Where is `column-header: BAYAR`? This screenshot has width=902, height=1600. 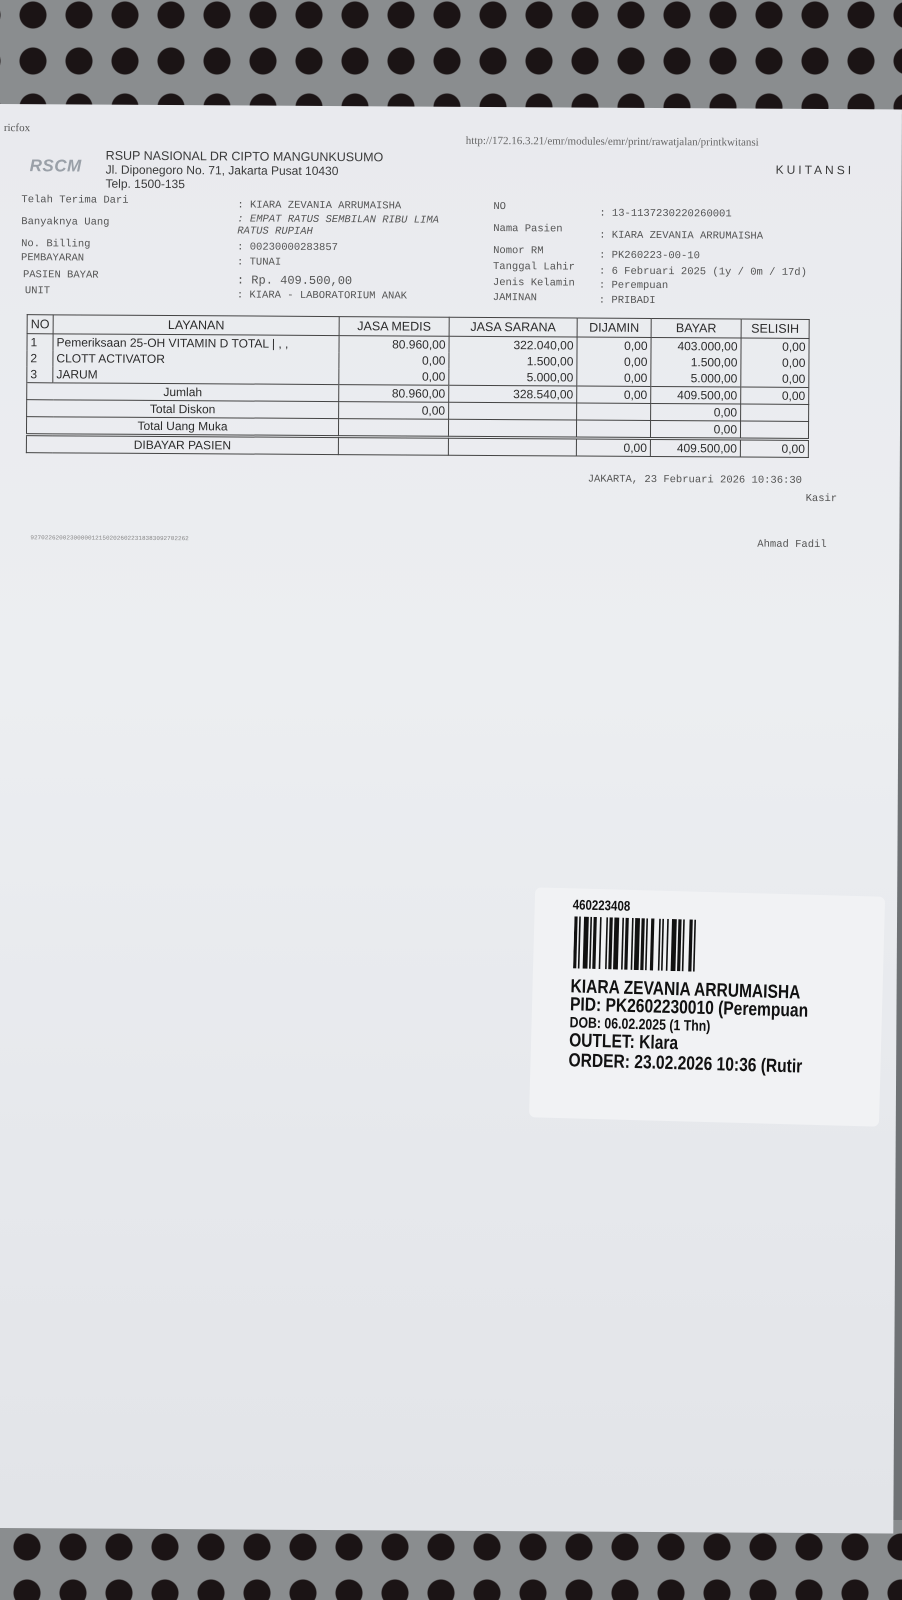
column-header: BAYAR is located at coordinates (696, 328).